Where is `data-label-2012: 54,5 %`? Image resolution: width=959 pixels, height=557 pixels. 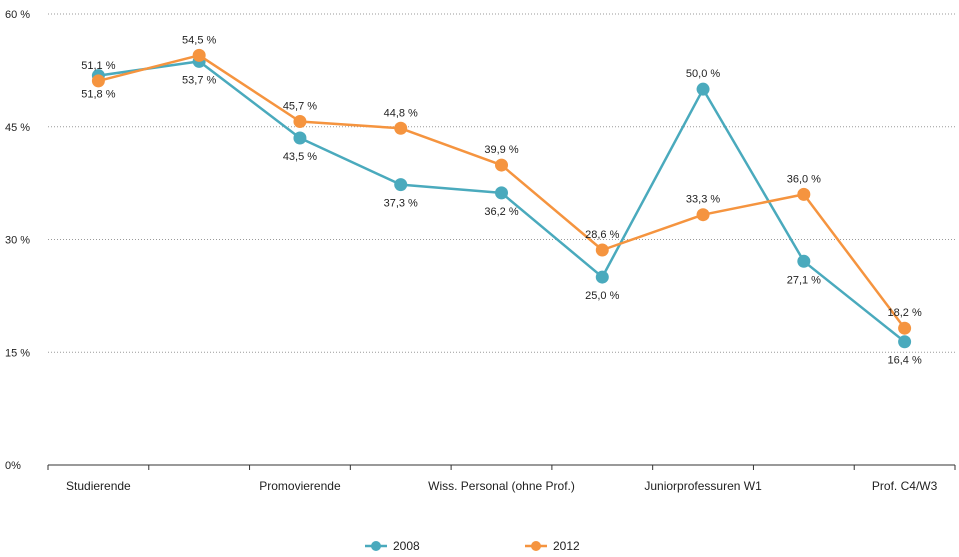 data-label-2012: 54,5 % is located at coordinates (199, 40).